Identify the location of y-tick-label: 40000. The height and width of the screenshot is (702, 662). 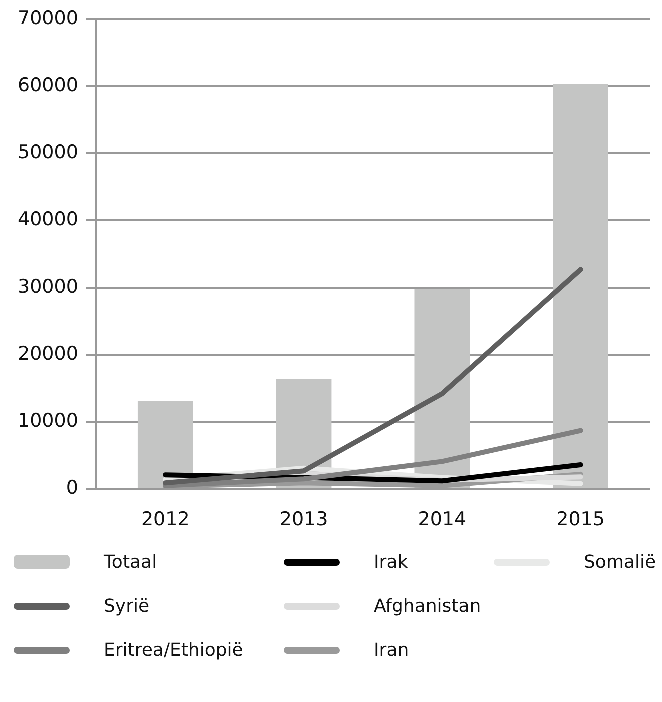
(48, 219).